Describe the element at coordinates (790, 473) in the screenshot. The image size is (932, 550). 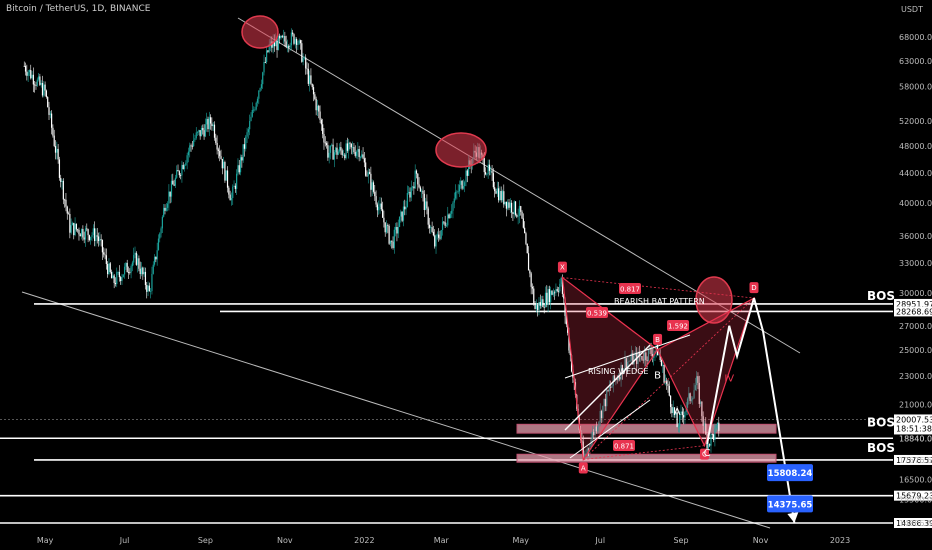
I see `target-price-tag` at that location.